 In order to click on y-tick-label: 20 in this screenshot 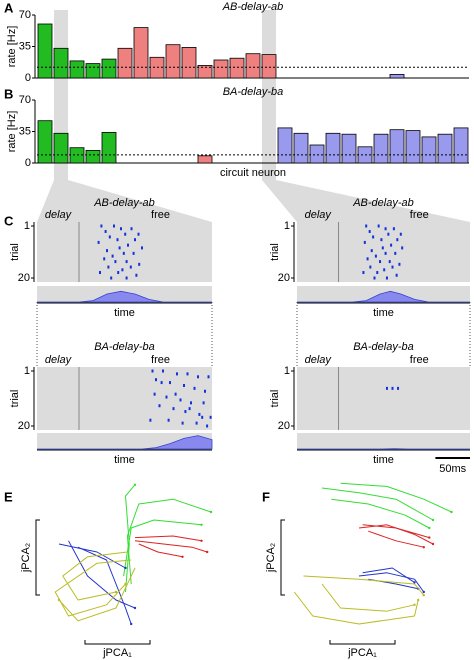, I will do `click(284, 426)`.